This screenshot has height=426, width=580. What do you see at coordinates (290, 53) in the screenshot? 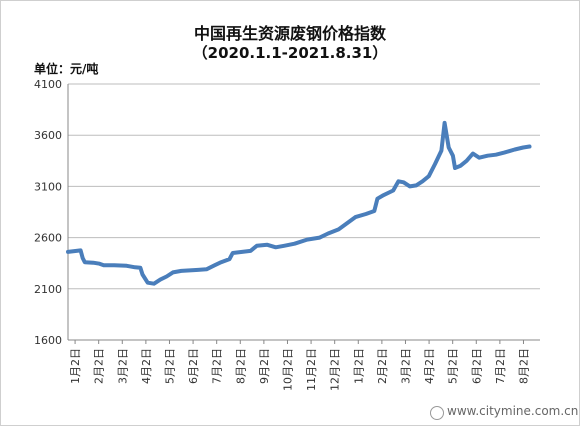
I see `chart-subtitle: （2020.1.1-2021.8.31）` at bounding box center [290, 53].